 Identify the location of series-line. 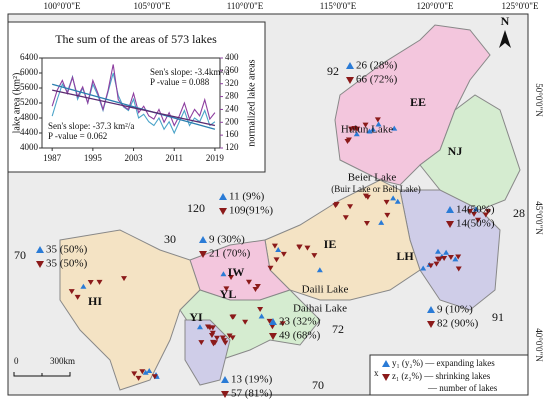
(133, 95).